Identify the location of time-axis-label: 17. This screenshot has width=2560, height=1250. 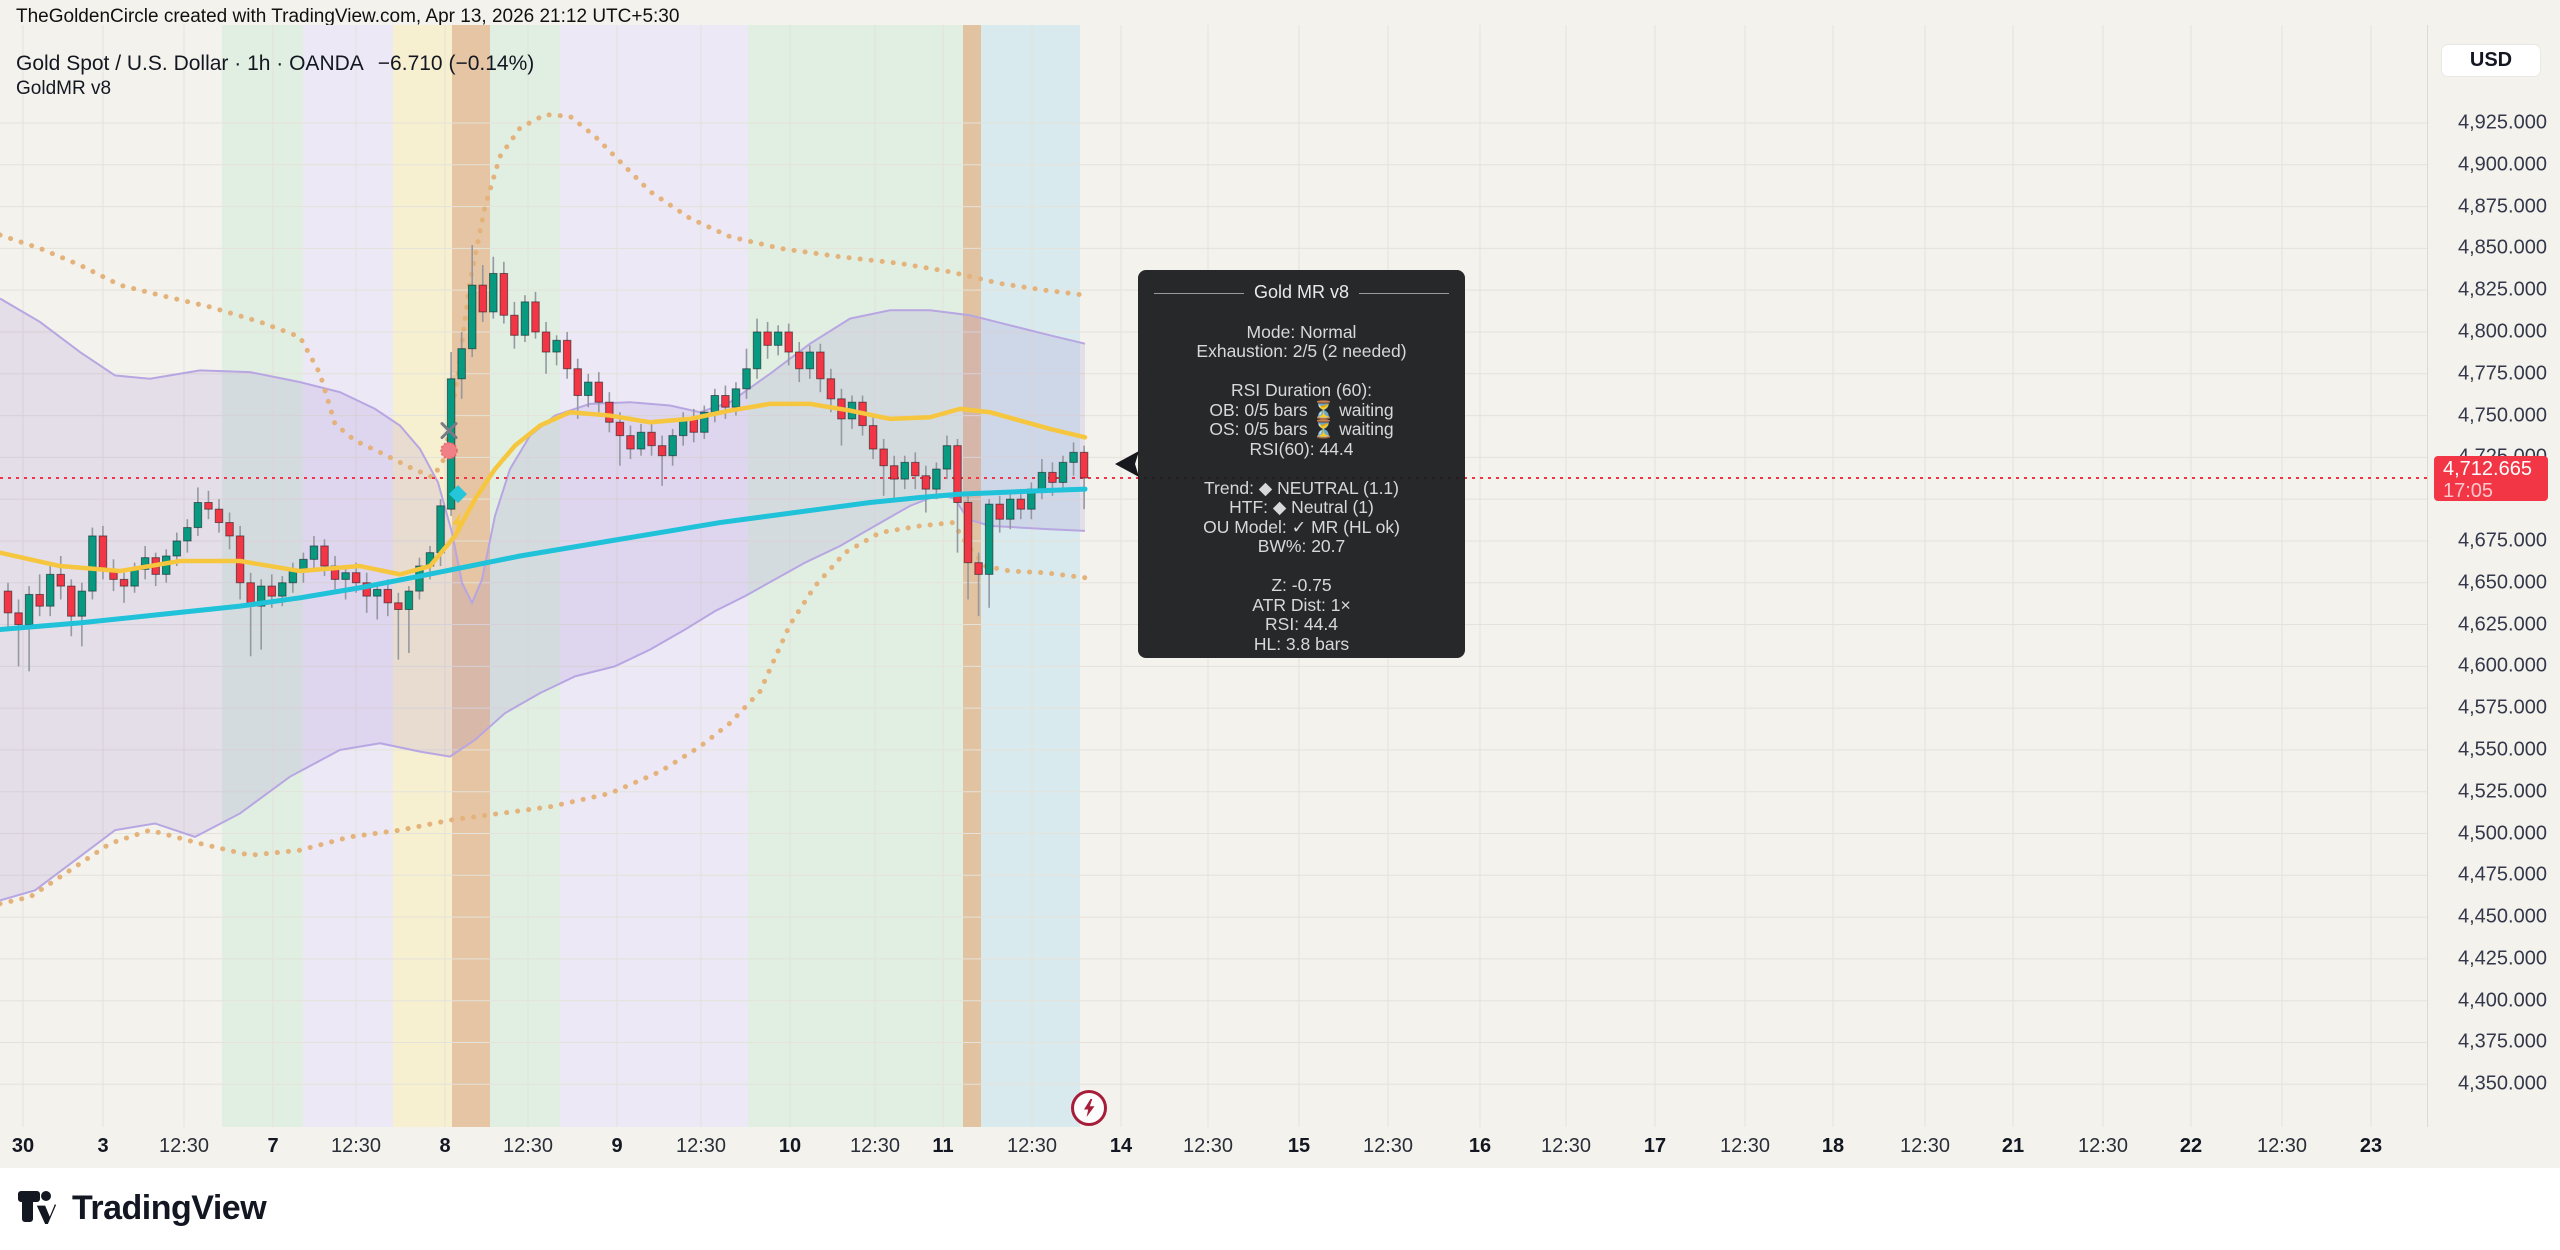
(1655, 1146).